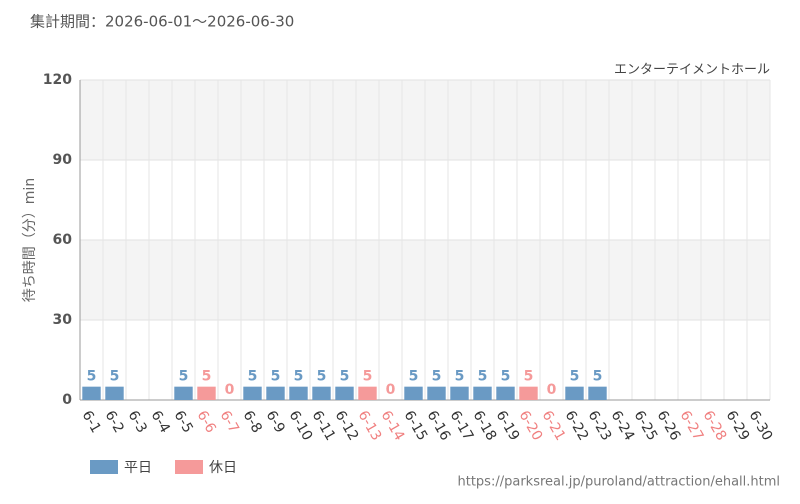 Image resolution: width=800 pixels, height=504 pixels. I want to click on x-tick-label: 6-27, so click(692, 426).